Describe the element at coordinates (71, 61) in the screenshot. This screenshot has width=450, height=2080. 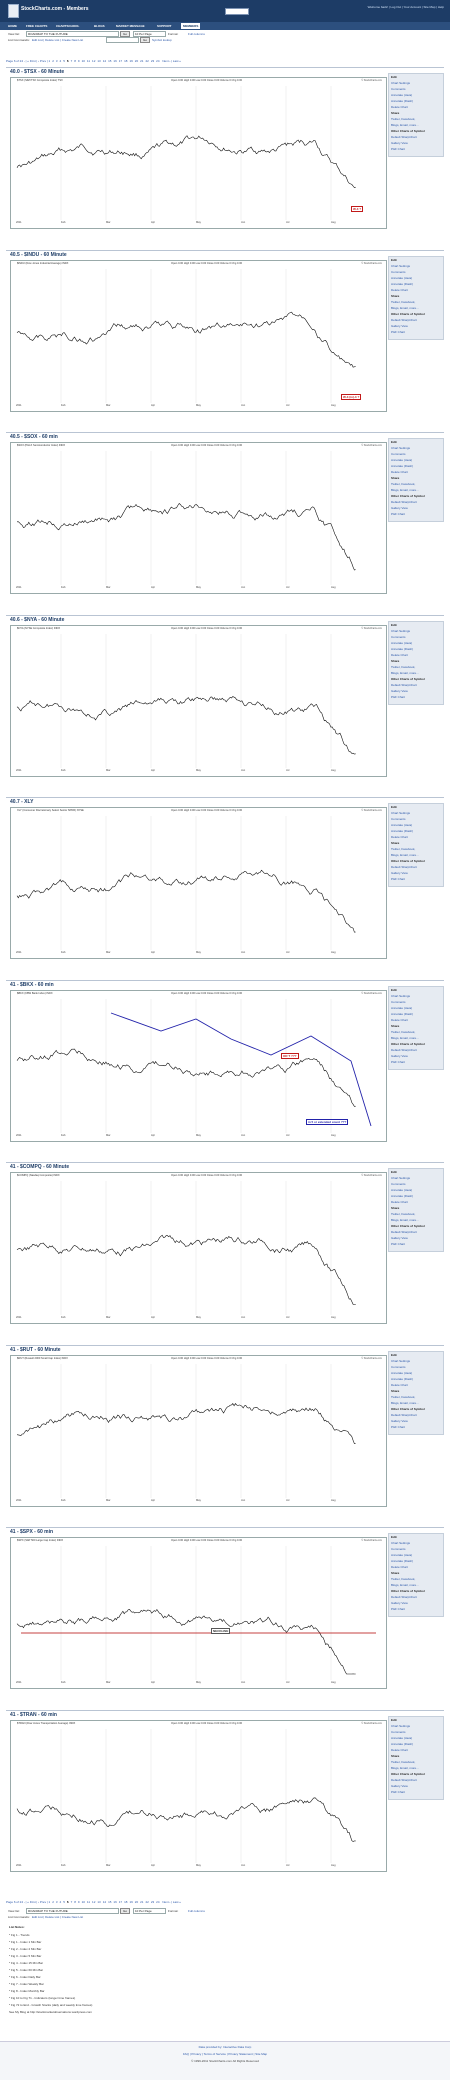
I see `page-link: 7` at that location.